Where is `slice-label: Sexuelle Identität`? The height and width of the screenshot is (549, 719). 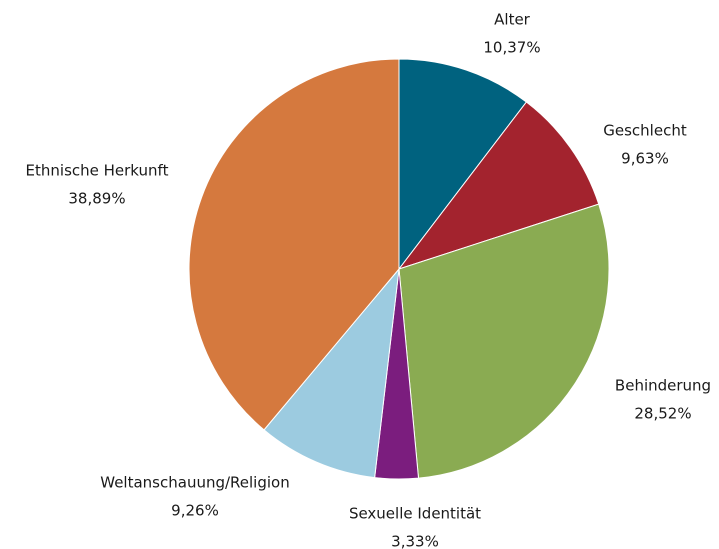
slice-label: Sexuelle Identität is located at coordinates (415, 514).